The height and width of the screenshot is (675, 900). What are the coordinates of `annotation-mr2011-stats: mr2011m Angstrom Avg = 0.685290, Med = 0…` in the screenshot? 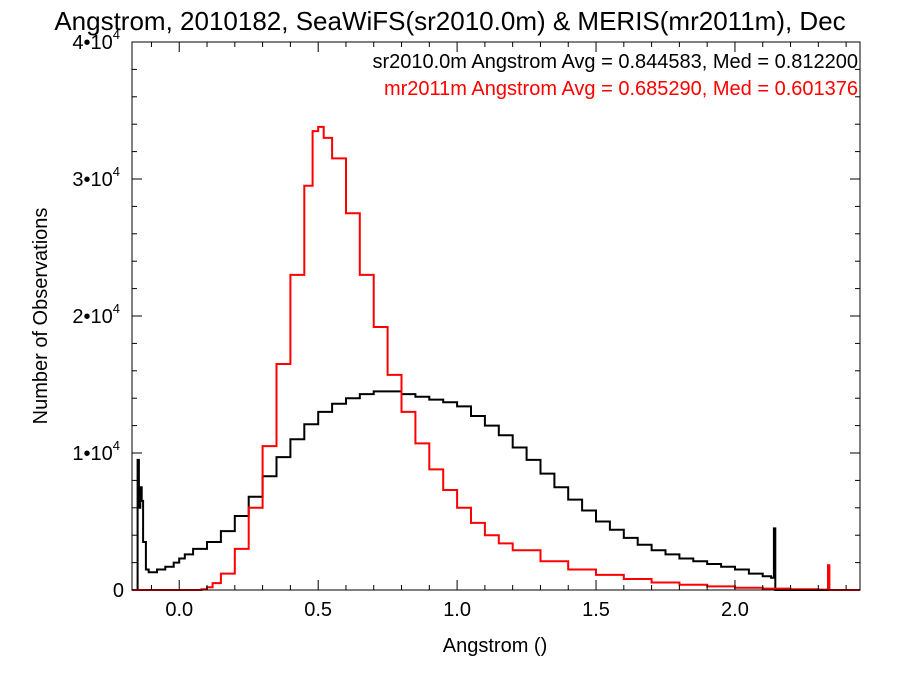 It's located at (621, 89).